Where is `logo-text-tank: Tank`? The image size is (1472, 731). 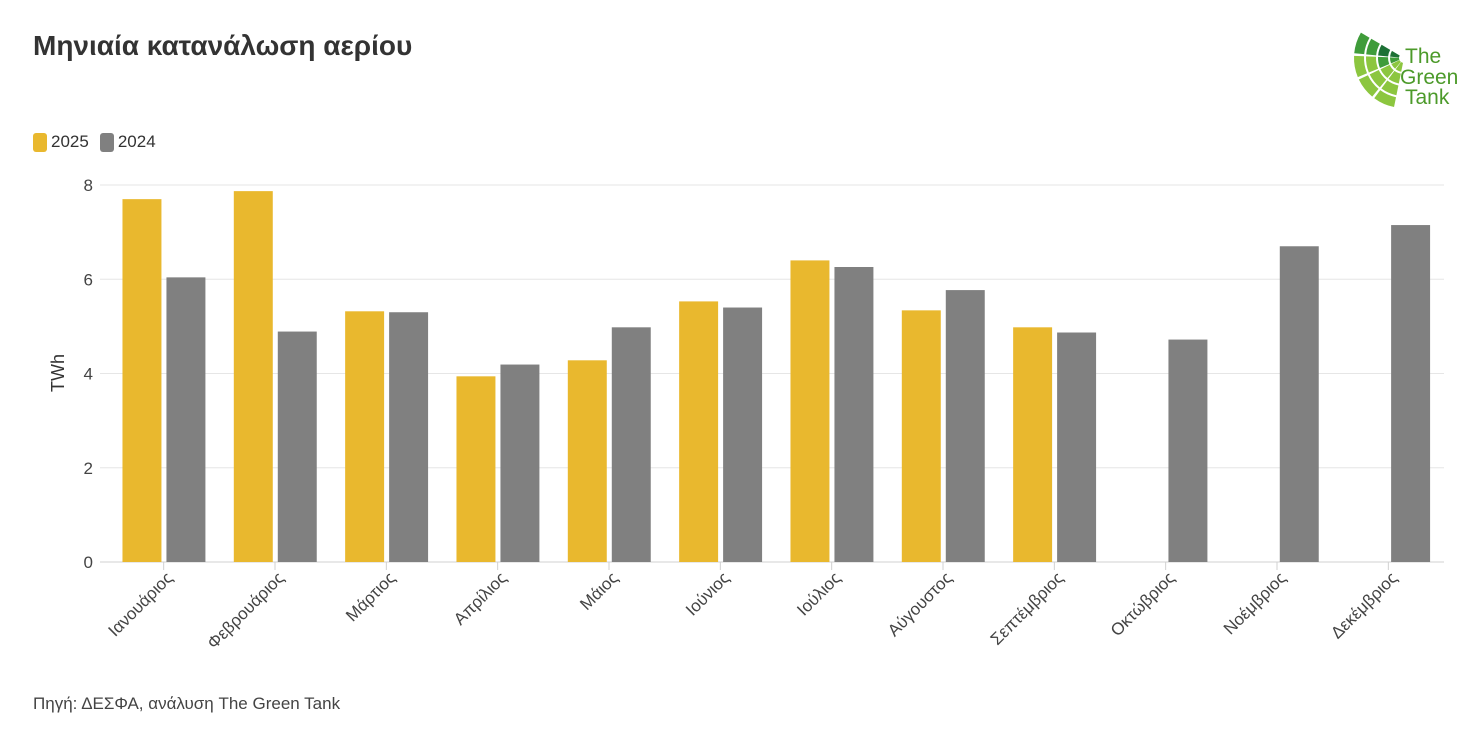
logo-text-tank: Tank is located at coordinates (1427, 97).